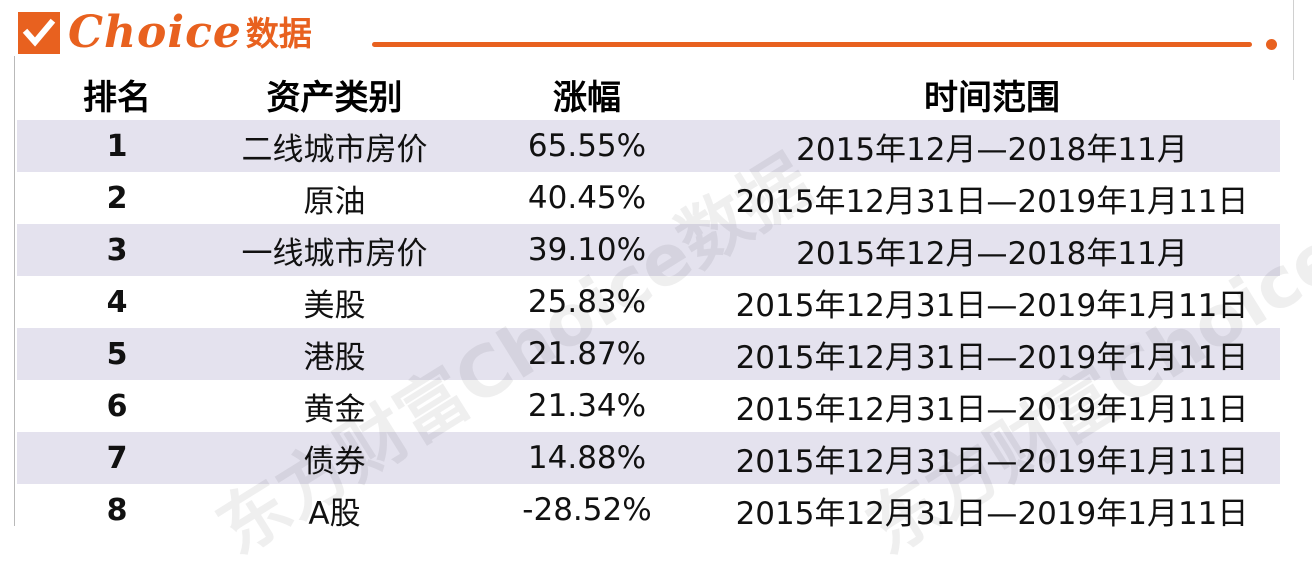 This screenshot has width=1312, height=574. Describe the element at coordinates (587, 354) in the screenshot. I see `gain-cell: 21.87%` at that location.